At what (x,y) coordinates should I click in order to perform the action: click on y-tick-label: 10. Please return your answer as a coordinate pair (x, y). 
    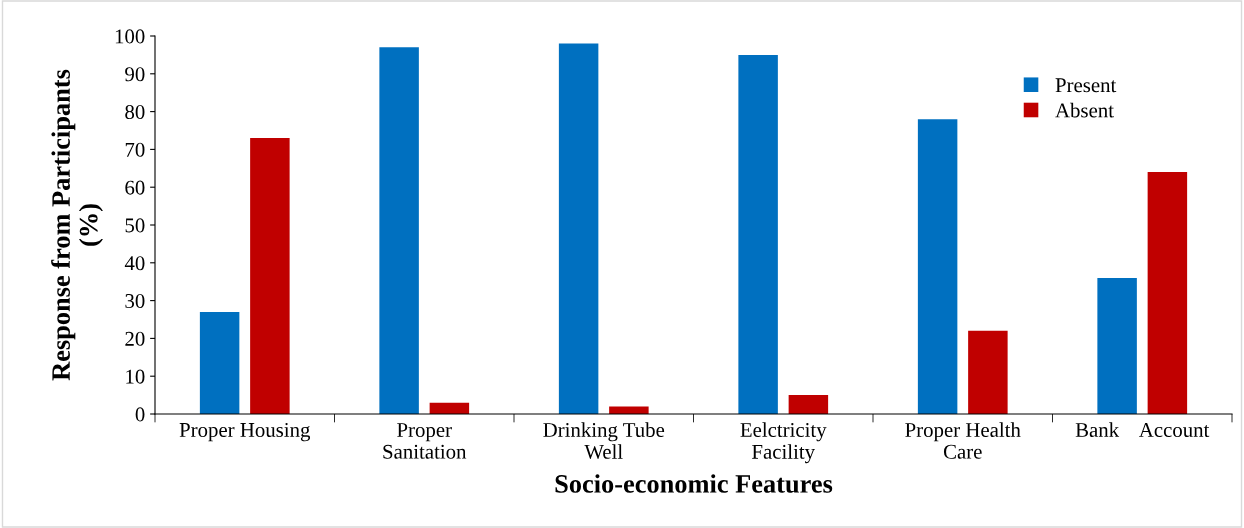
    Looking at the image, I should click on (135, 376).